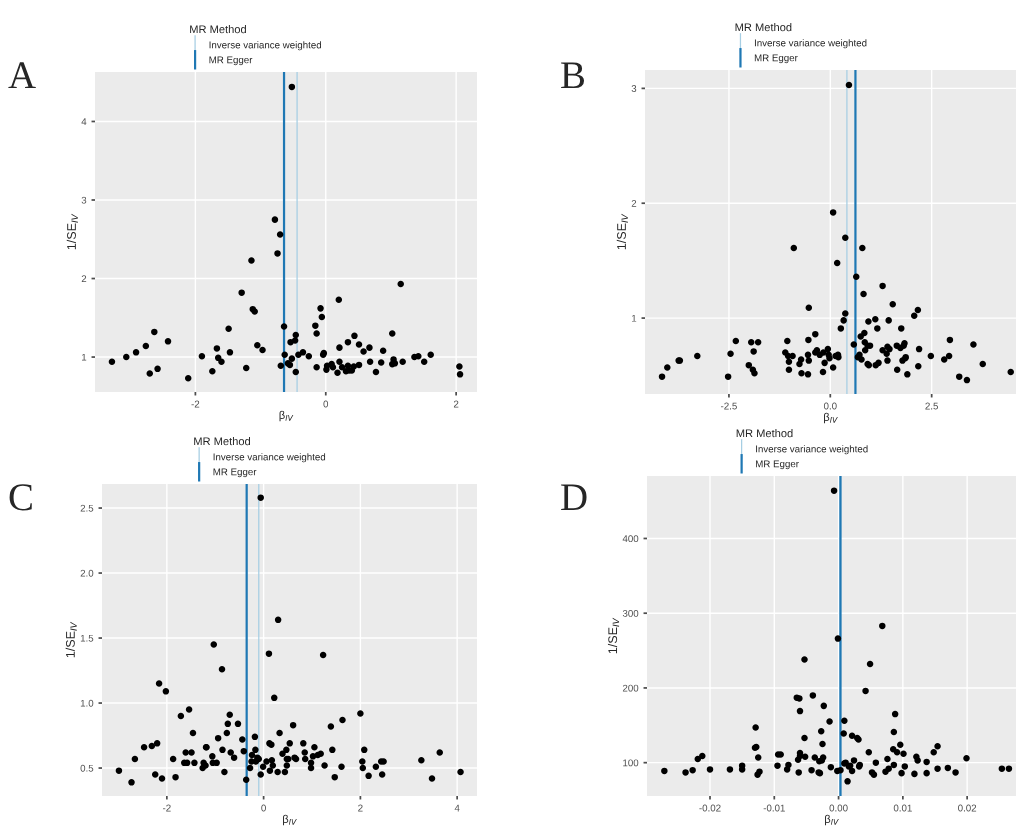 The width and height of the screenshot is (1022, 828). What do you see at coordinates (630, 539) in the screenshot?
I see `y-tick-label: 400` at bounding box center [630, 539].